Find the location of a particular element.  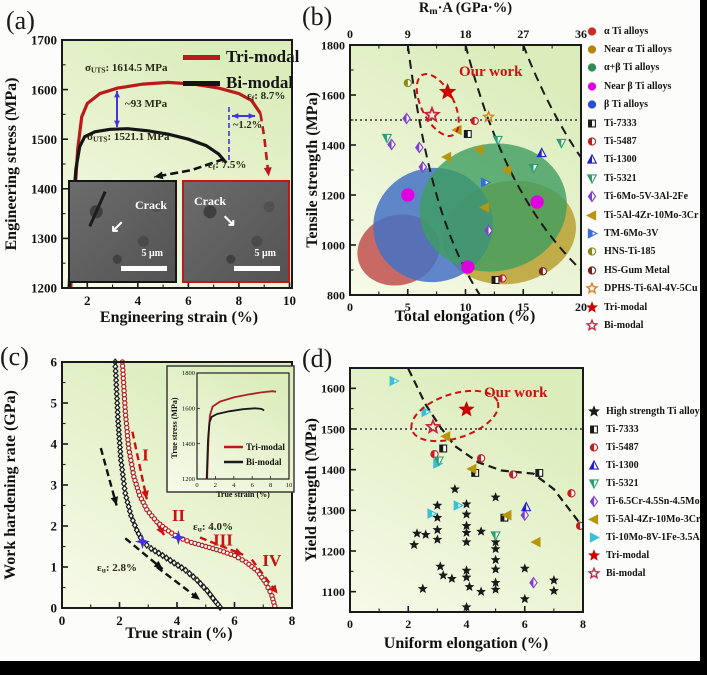

legend-item: Near β Ti alloys is located at coordinates (641, 86).